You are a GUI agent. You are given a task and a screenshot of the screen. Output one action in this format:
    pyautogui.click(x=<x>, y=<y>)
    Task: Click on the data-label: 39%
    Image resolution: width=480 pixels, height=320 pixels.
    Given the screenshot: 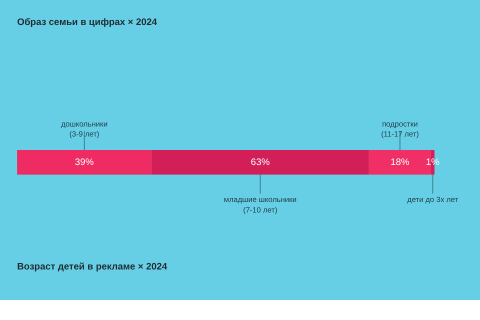 What is the action you would take?
    pyautogui.click(x=84, y=162)
    